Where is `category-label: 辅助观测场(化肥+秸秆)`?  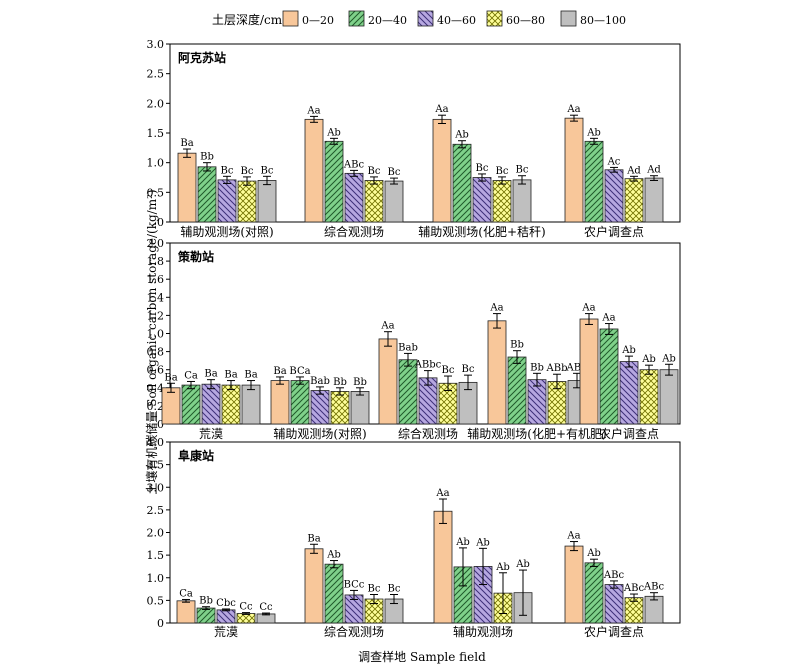
category-label: 辅助观测场(化肥+秸秆) is located at coordinates (481, 232).